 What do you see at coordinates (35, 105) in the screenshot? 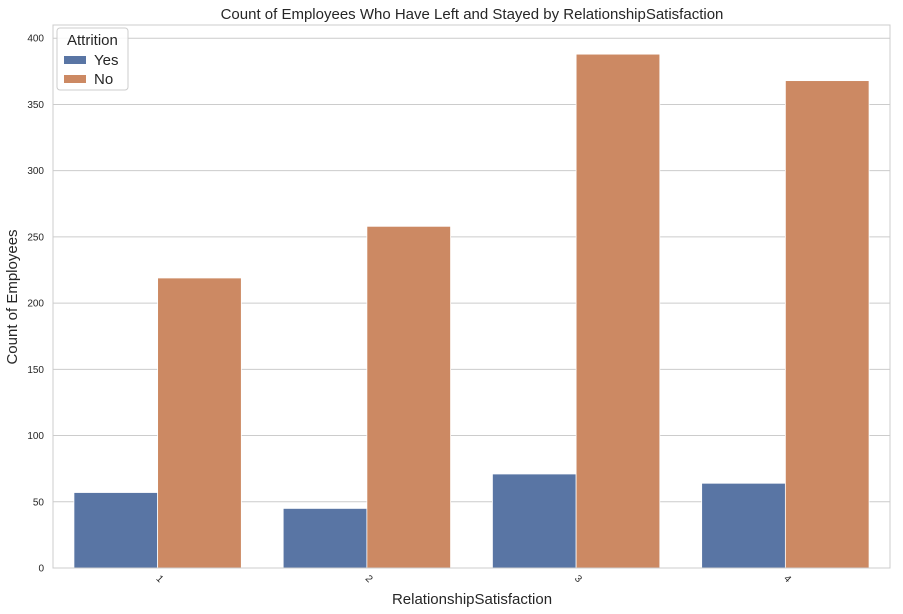
I see `y-tick-label: 350` at bounding box center [35, 105].